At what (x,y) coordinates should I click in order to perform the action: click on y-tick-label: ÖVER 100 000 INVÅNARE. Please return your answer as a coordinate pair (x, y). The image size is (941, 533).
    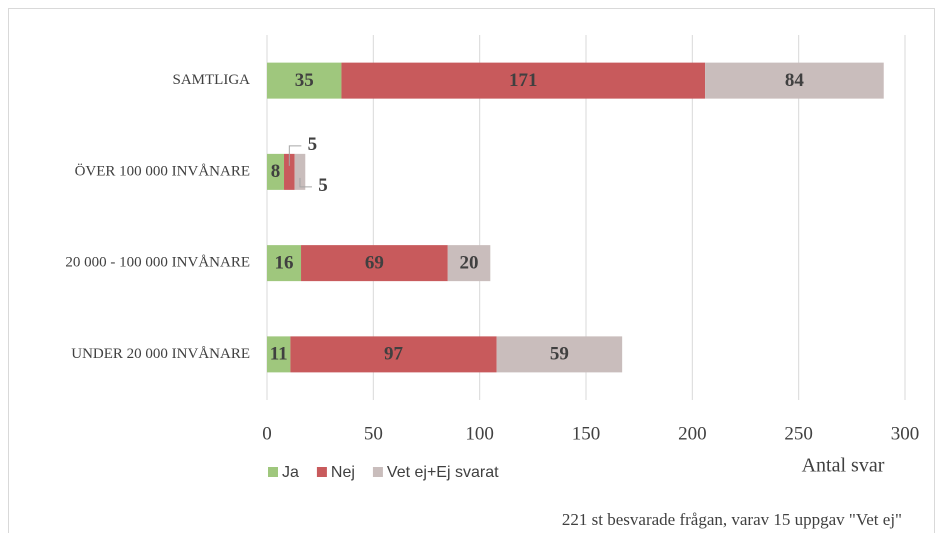
    Looking at the image, I should click on (162, 170).